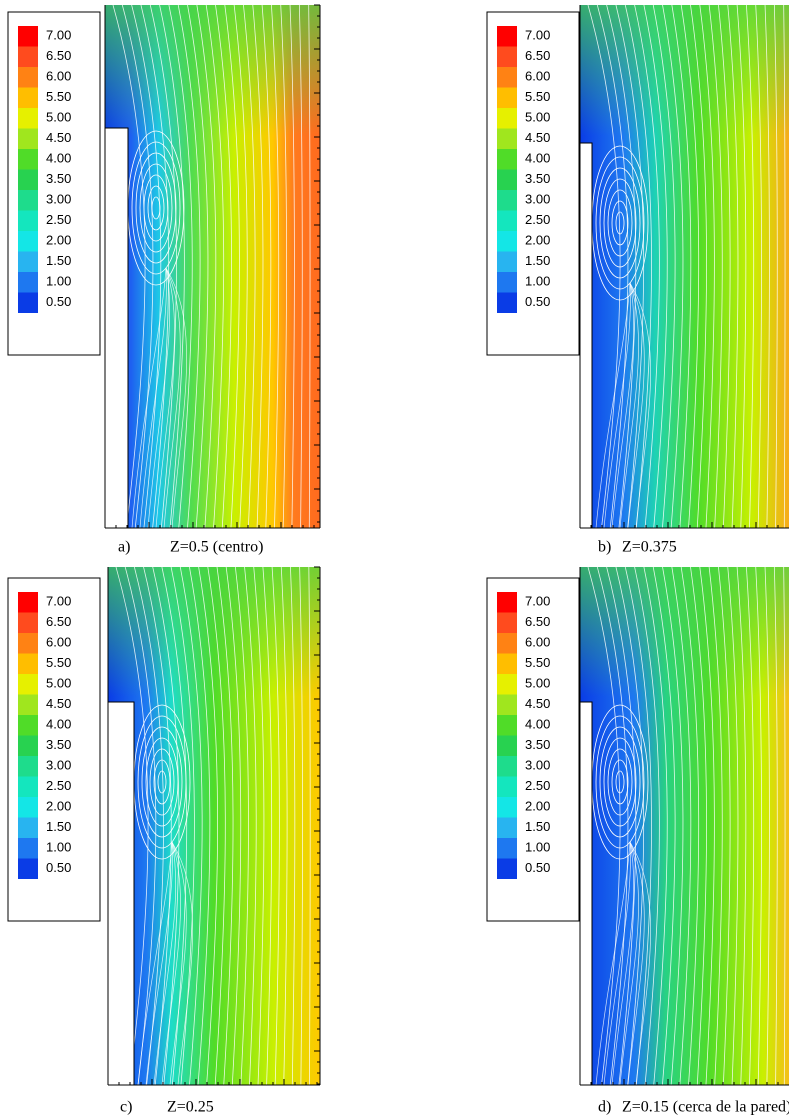 Image resolution: width=789 pixels, height=1120 pixels. Describe the element at coordinates (649, 547) in the screenshot. I see `caption: Z=0.375` at that location.